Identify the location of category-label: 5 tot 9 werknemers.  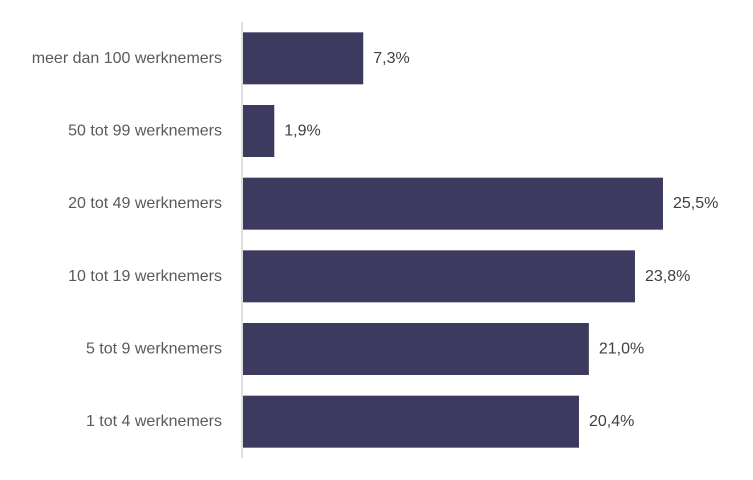
(154, 349).